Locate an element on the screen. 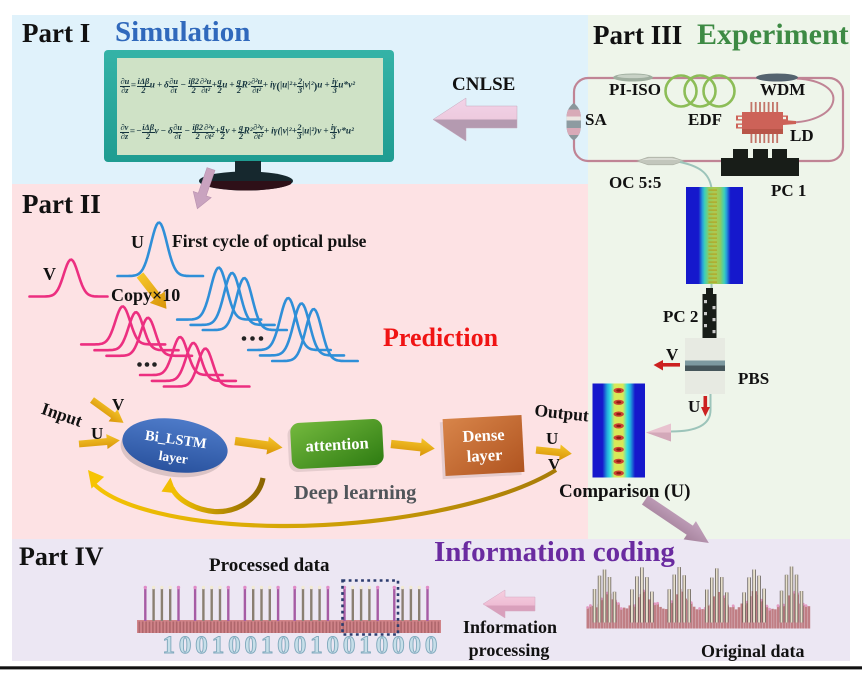 Image resolution: width=862 pixels, height=674 pixels. svg-text: Deep learning is located at coordinates (355, 493).